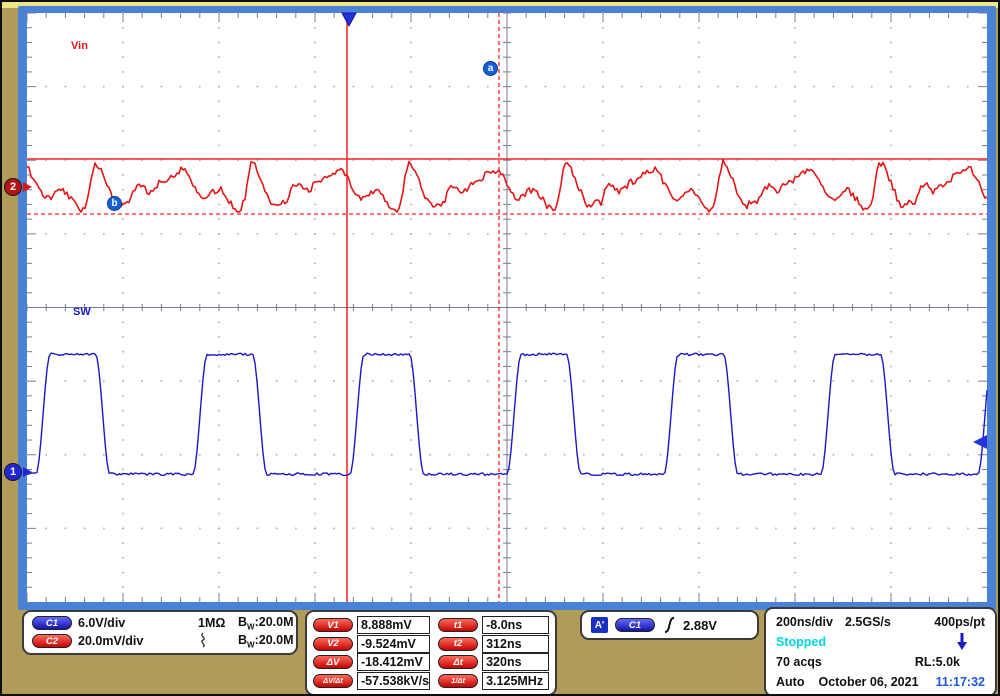 The height and width of the screenshot is (696, 1000). I want to click on record-length: RL:5.0k, so click(937, 662).